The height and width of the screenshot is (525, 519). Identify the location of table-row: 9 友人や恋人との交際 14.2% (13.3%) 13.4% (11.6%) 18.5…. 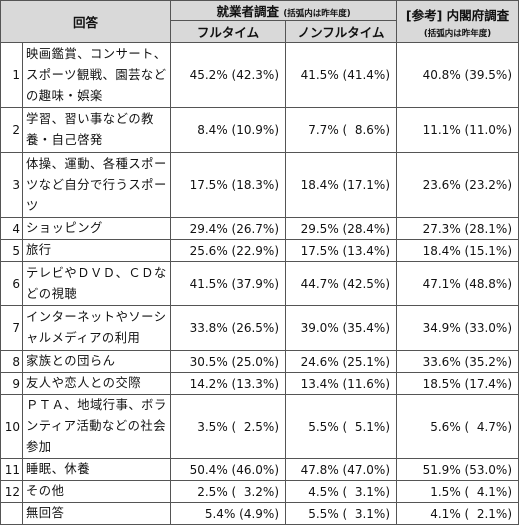
(259, 383).